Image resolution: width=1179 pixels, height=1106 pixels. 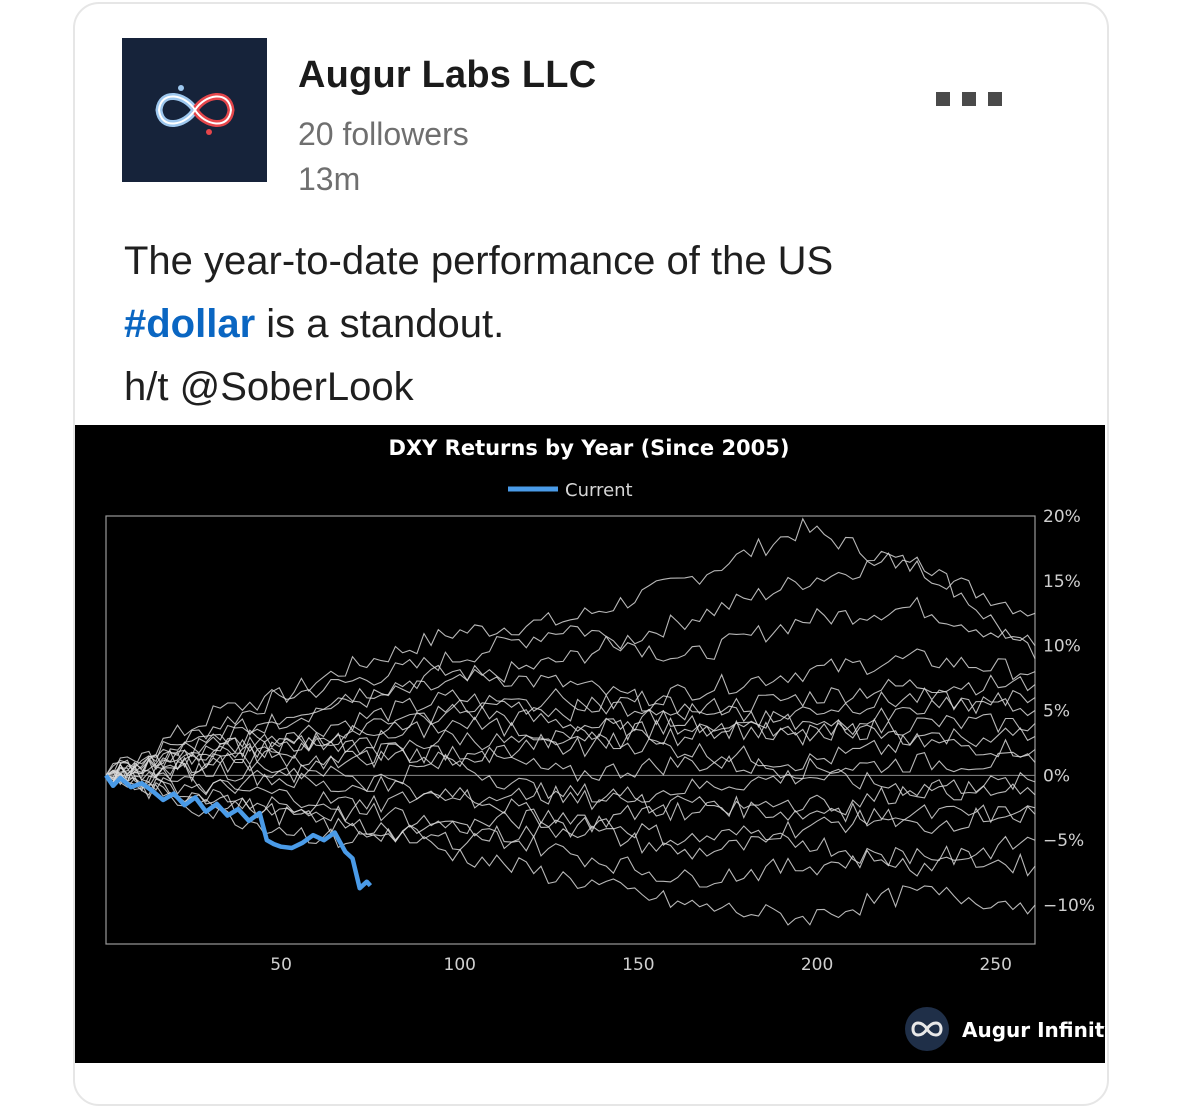 I want to click on chart-title: DXY Returns by Year (Since 2005), so click(x=589, y=448).